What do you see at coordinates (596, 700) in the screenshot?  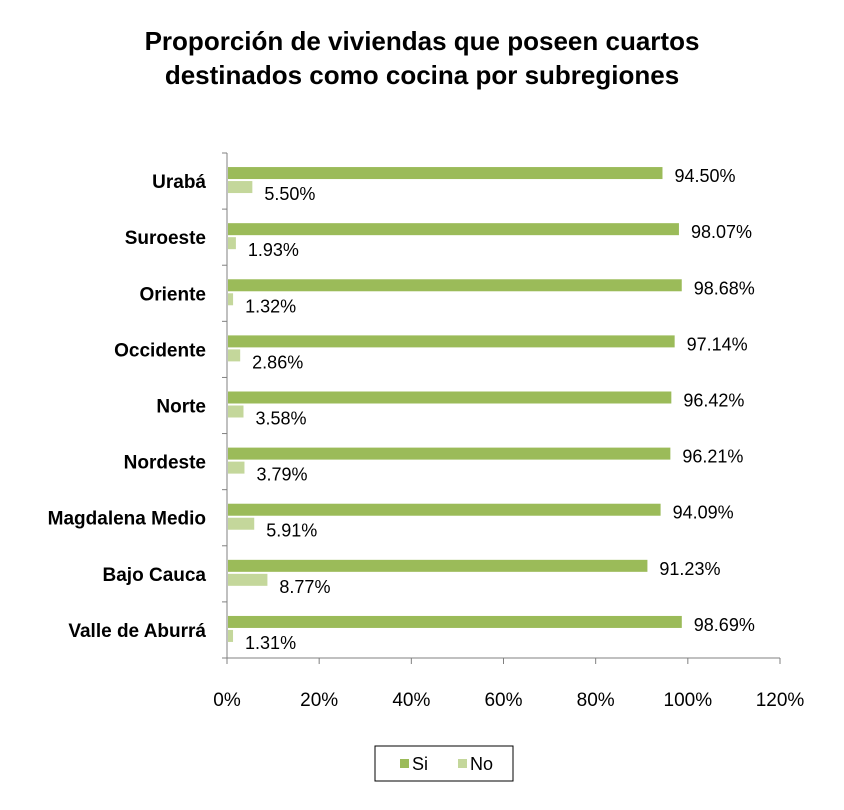 I see `x-tick-label: 80%` at bounding box center [596, 700].